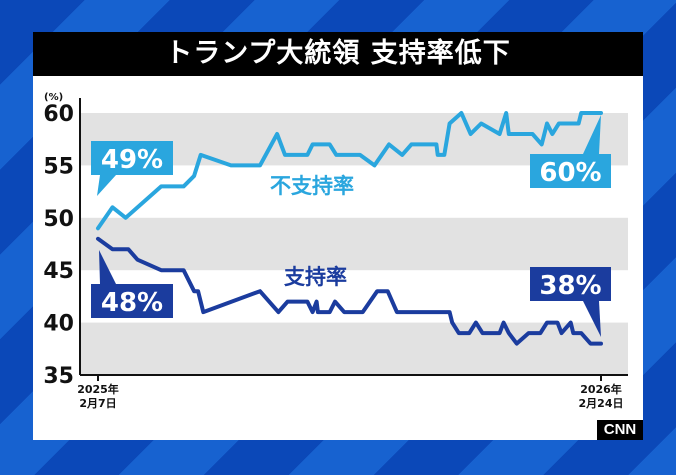 This screenshot has width=676, height=475. What do you see at coordinates (53, 97) in the screenshot?
I see `y-unit-label: (%)` at bounding box center [53, 97].